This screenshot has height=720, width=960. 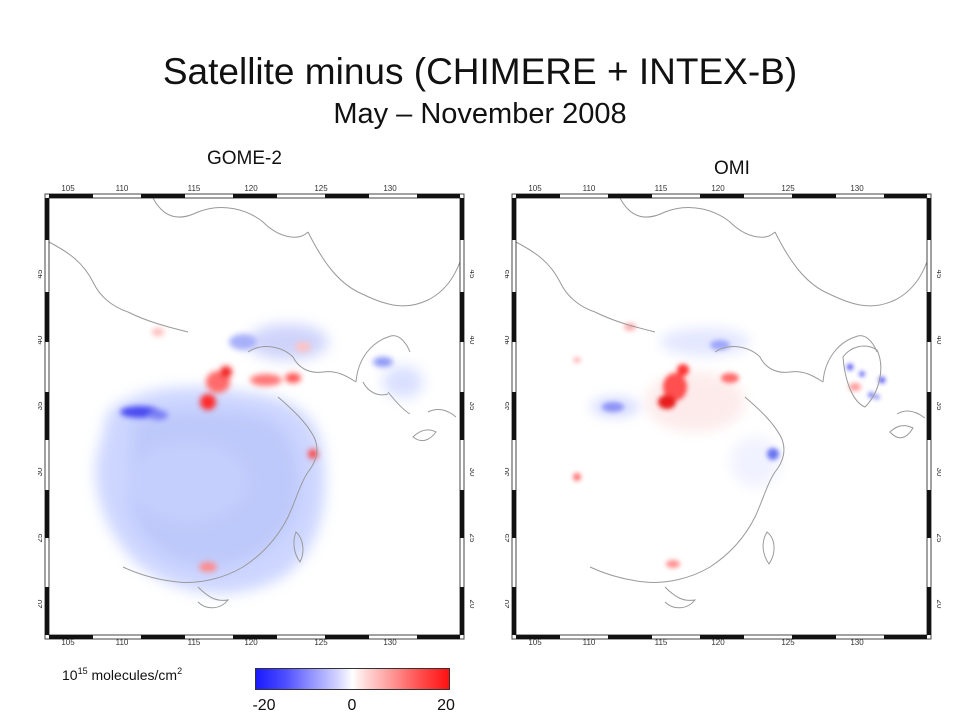 I want to click on panel-label-omi: OMI, so click(x=732, y=168).